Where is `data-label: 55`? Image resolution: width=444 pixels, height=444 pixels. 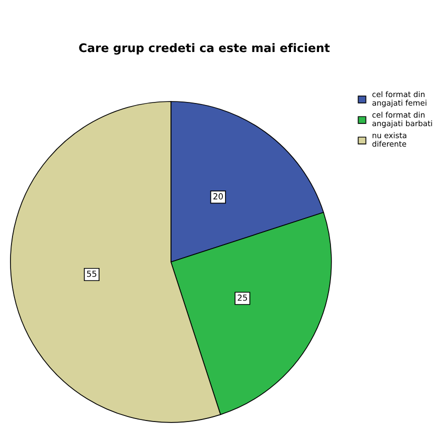 data-label: 55 is located at coordinates (91, 273).